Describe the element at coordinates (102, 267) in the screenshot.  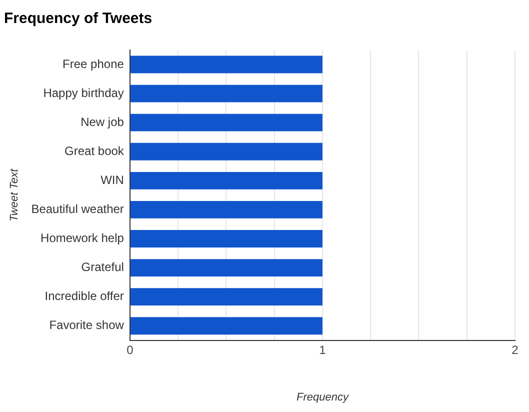
I see `y-tick-label: Grateful` at that location.